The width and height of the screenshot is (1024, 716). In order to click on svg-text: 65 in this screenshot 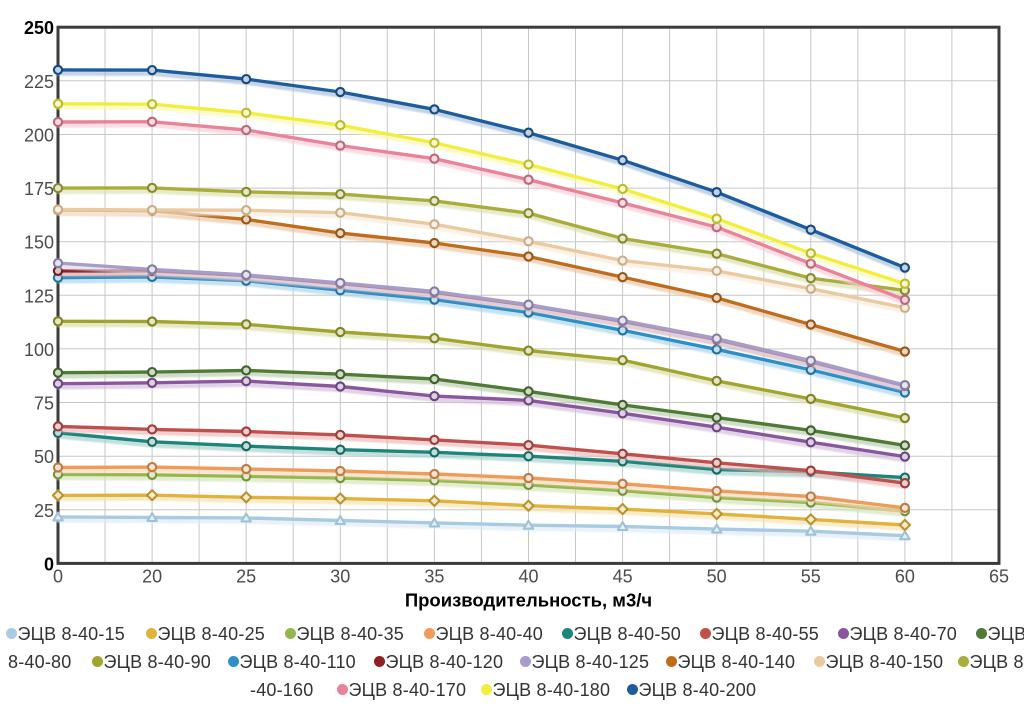, I will do `click(999, 577)`.